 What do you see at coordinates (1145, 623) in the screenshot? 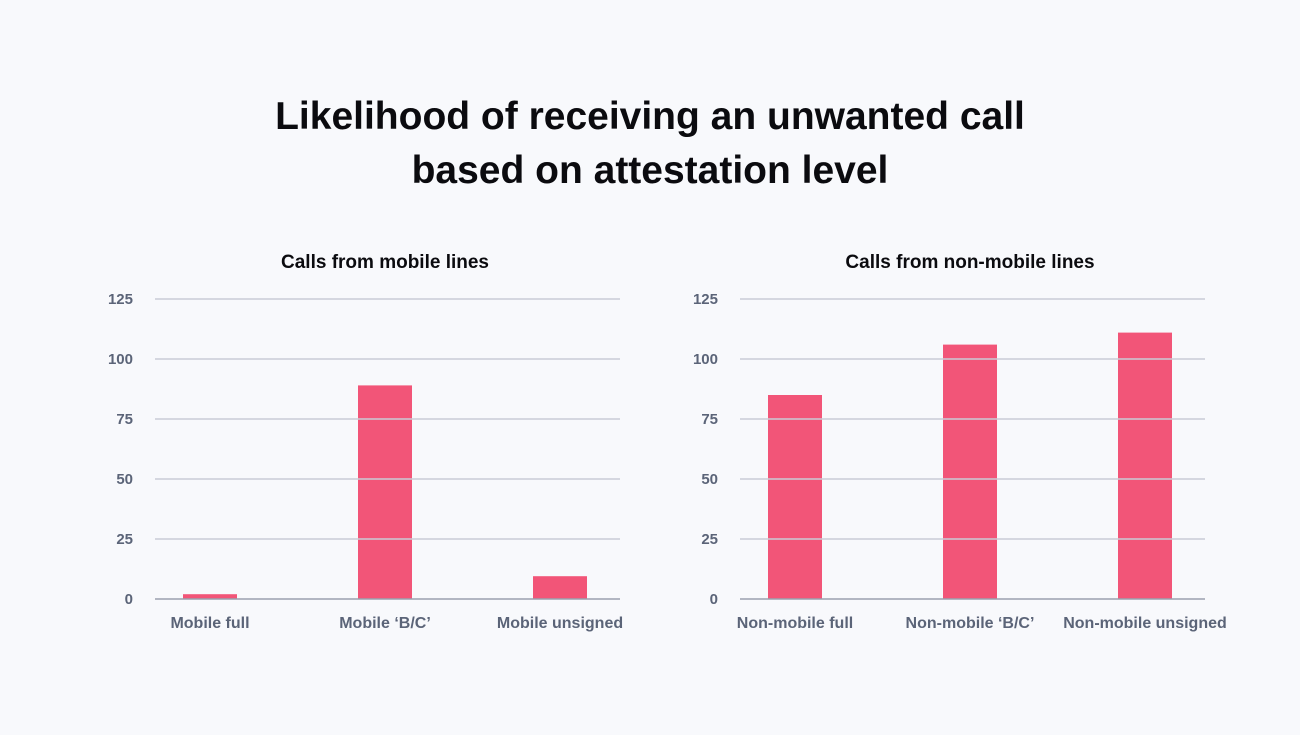
I see `x-category-label: Non-mobile unsigned` at bounding box center [1145, 623].